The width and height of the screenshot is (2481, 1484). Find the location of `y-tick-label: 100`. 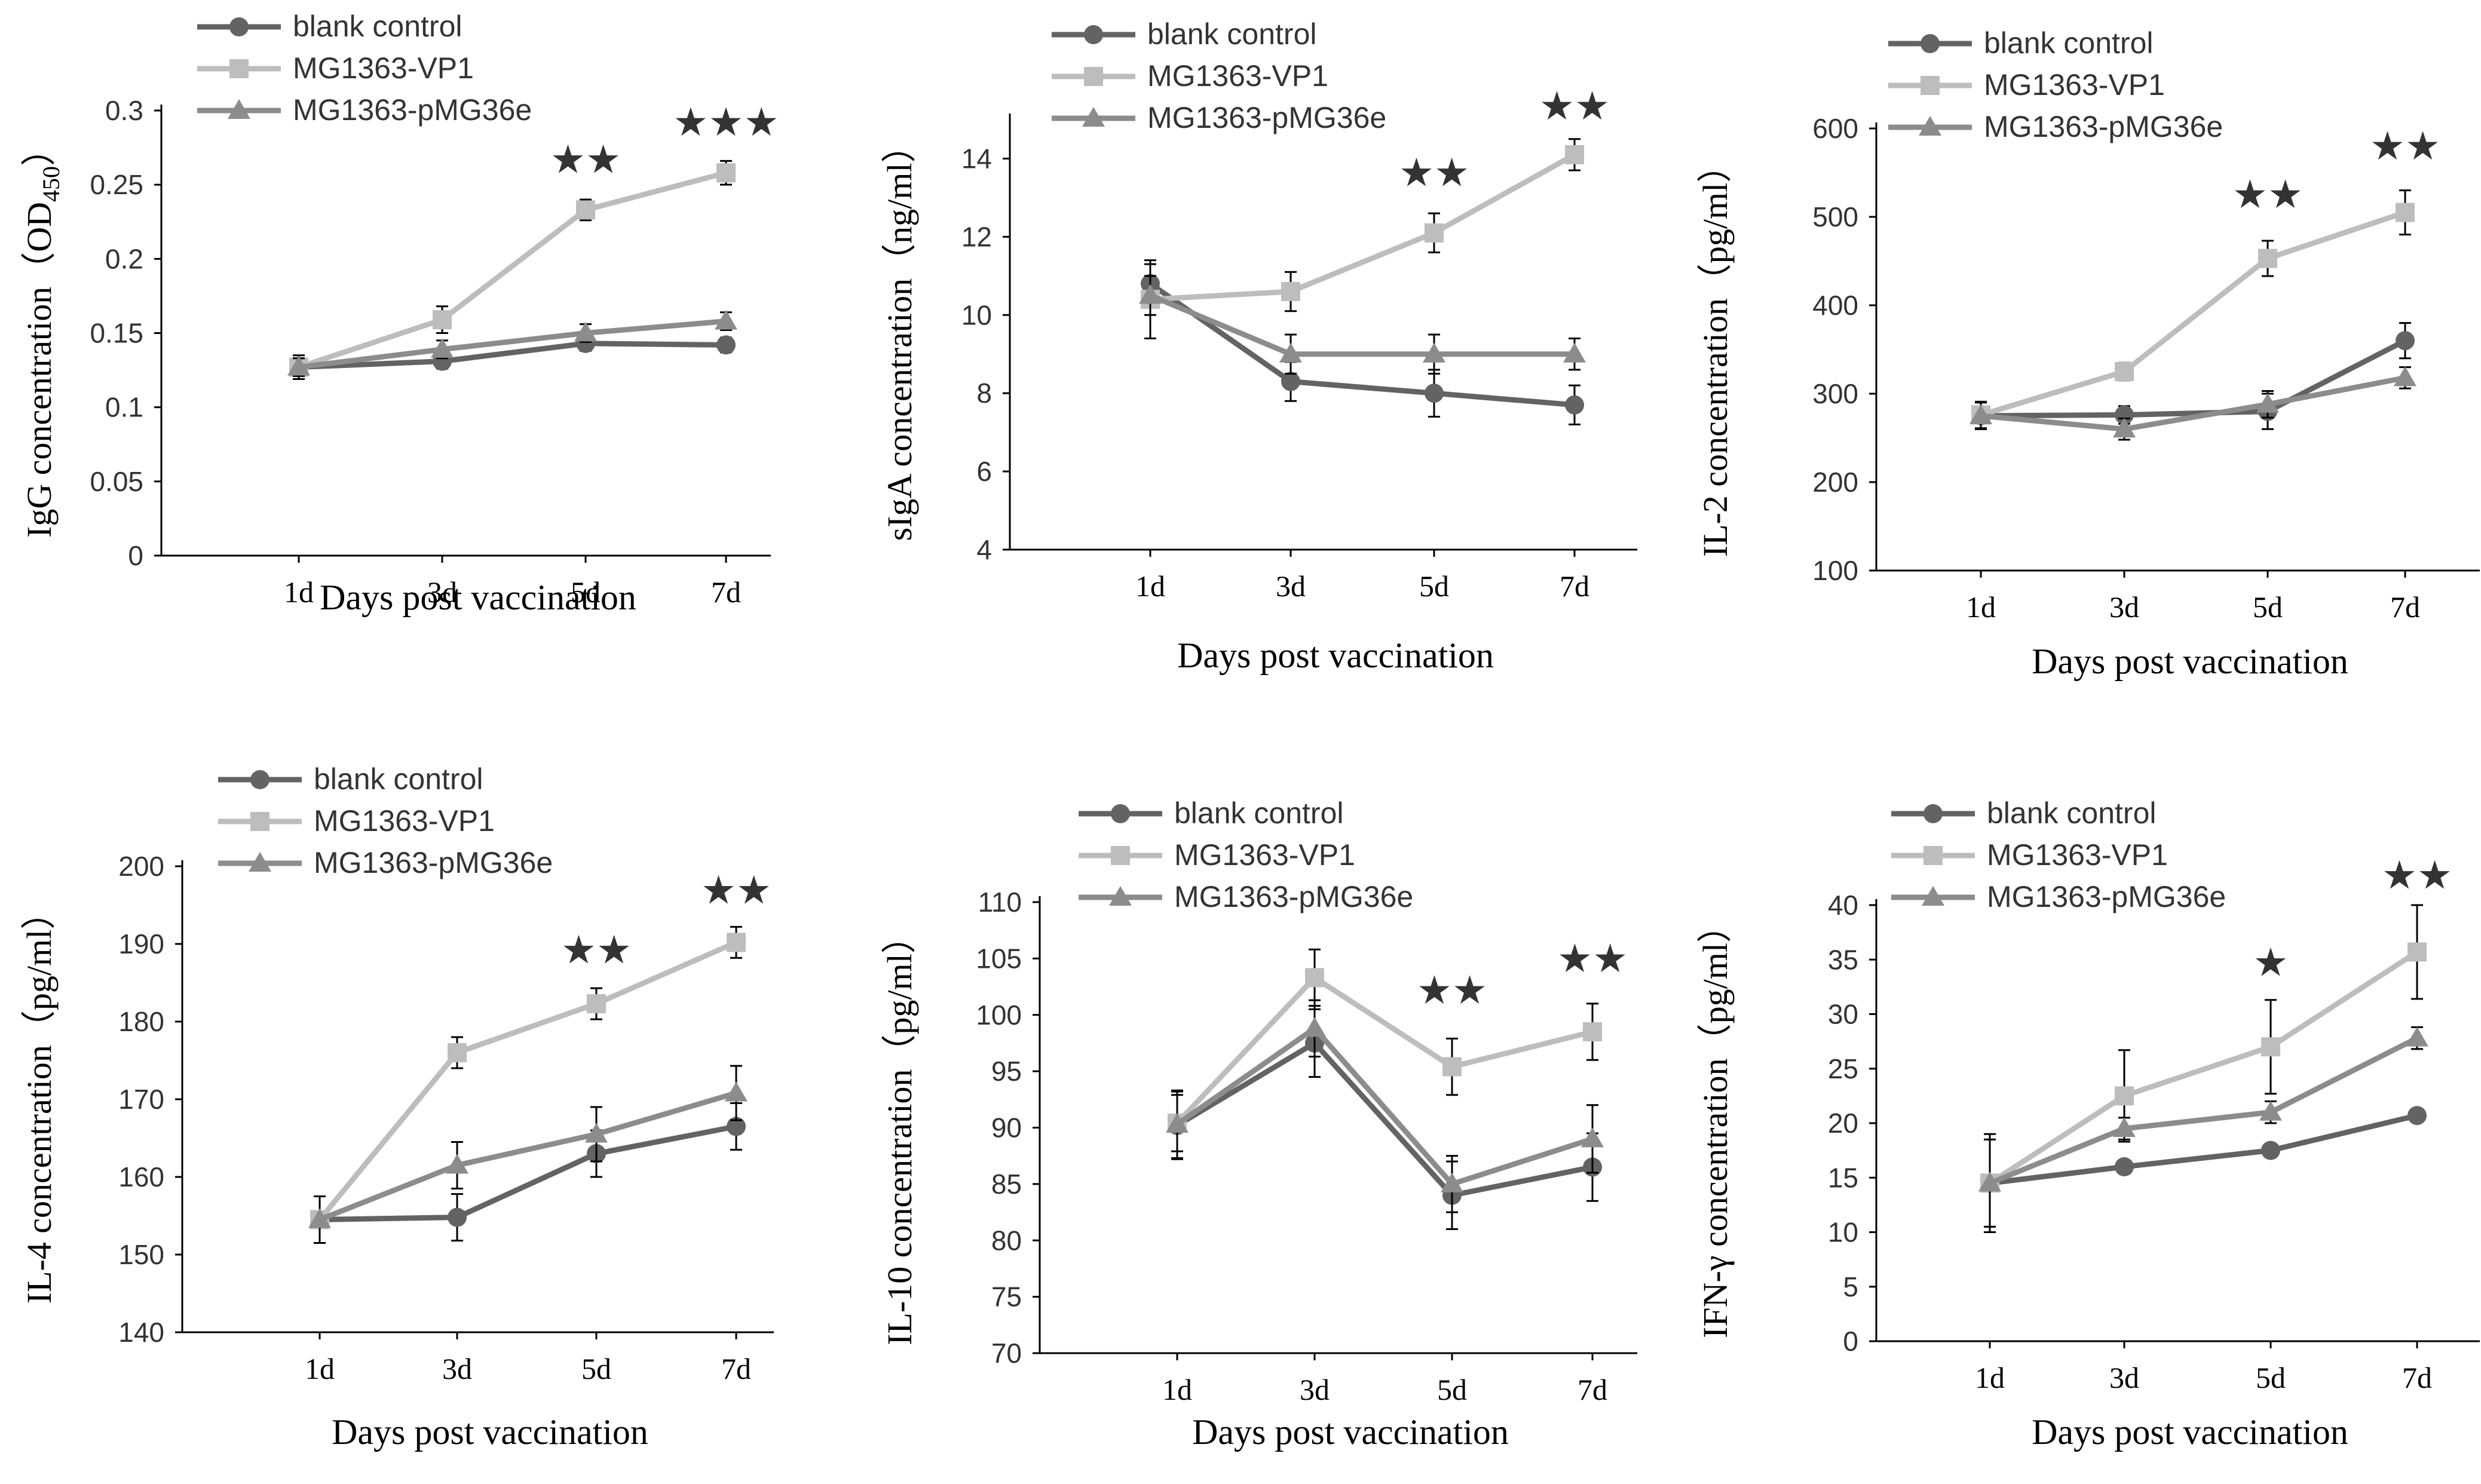

y-tick-label: 100 is located at coordinates (999, 1015).